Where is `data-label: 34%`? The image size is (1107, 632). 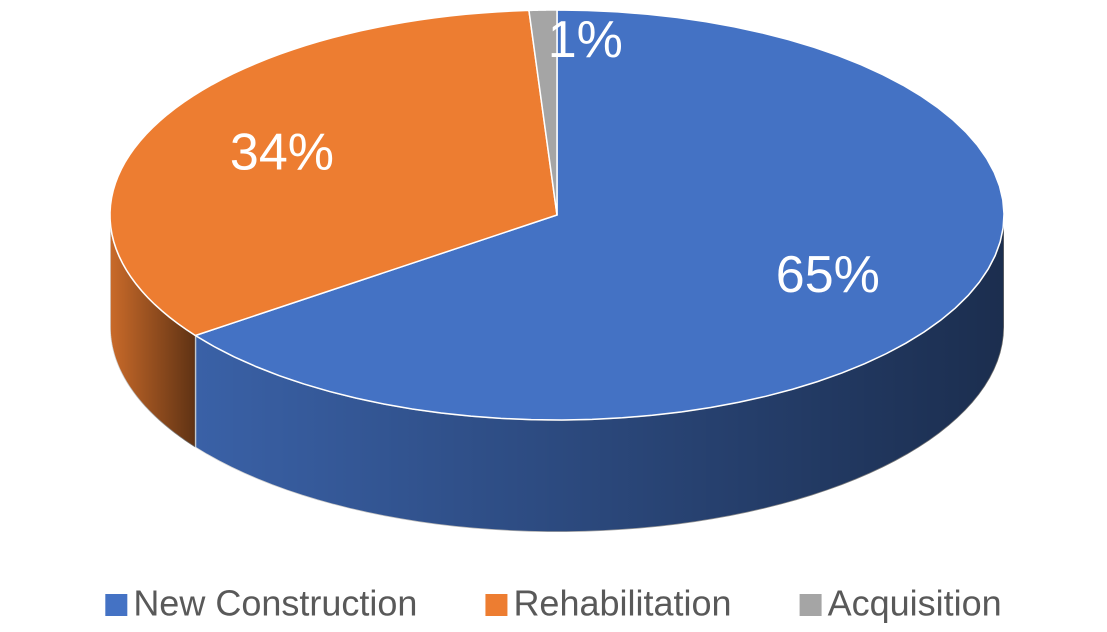
data-label: 34% is located at coordinates (282, 152).